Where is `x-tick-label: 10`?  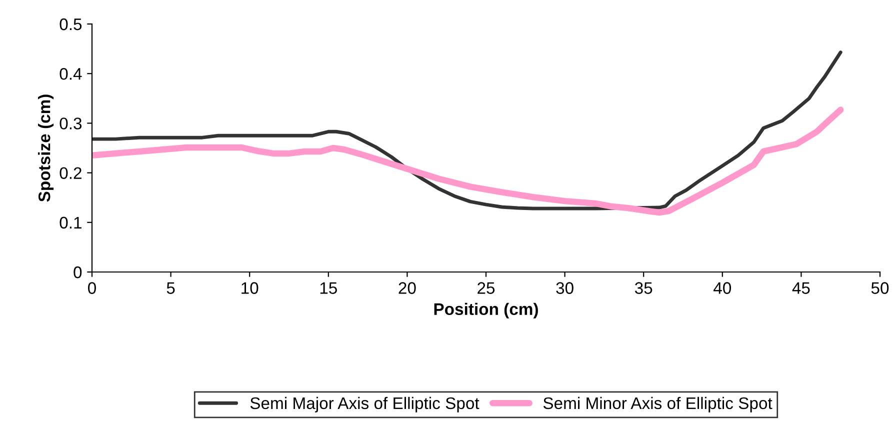 x-tick-label: 10 is located at coordinates (250, 288).